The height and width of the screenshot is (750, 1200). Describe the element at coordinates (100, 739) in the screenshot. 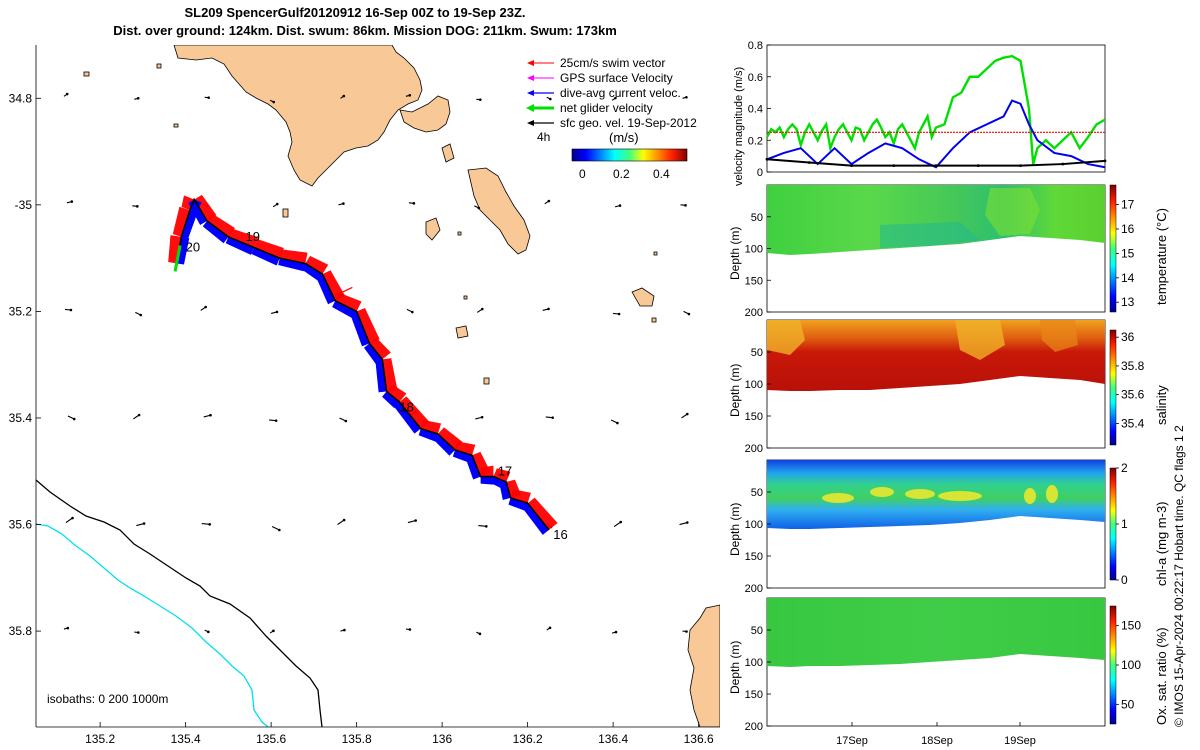

I see `map-x-tick-label: 135.2` at that location.